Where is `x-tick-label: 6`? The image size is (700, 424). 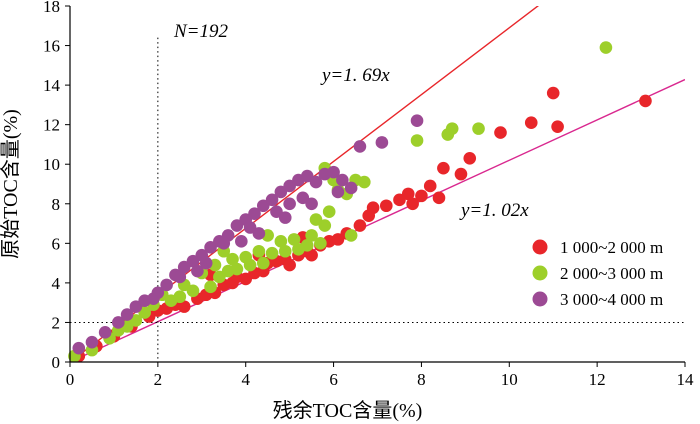
x-tick-label: 6 is located at coordinates (333, 379).